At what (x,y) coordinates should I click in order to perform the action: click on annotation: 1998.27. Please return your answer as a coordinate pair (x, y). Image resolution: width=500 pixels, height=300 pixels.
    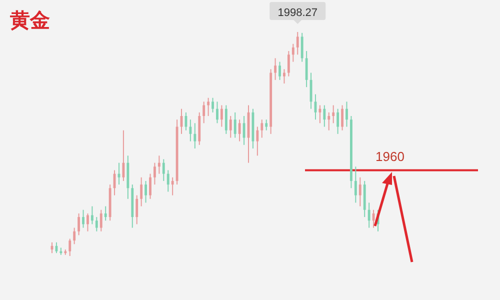
    Looking at the image, I should click on (298, 13).